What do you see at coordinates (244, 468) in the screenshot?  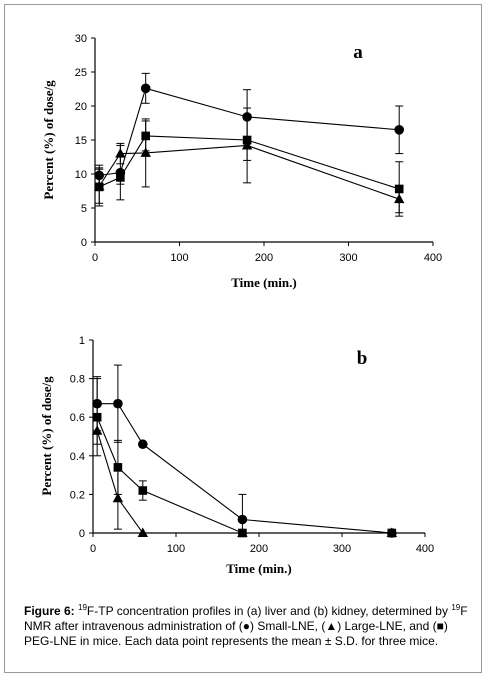 I see `series-line` at bounding box center [244, 468].